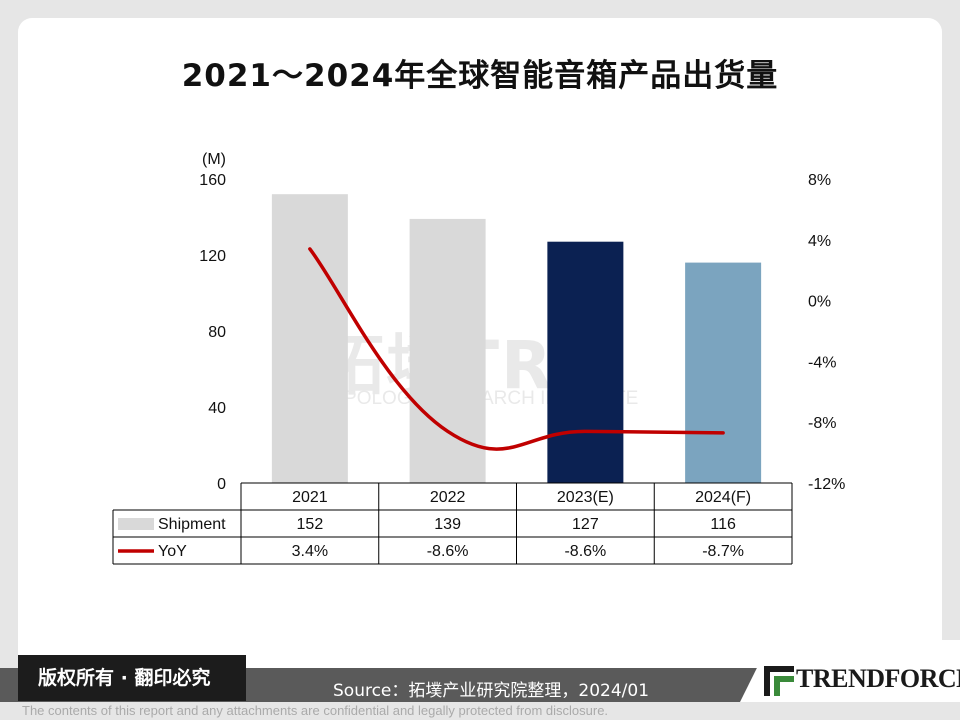 The height and width of the screenshot is (720, 960). What do you see at coordinates (221, 484) in the screenshot?
I see `y-left-tick-label: 0` at bounding box center [221, 484].